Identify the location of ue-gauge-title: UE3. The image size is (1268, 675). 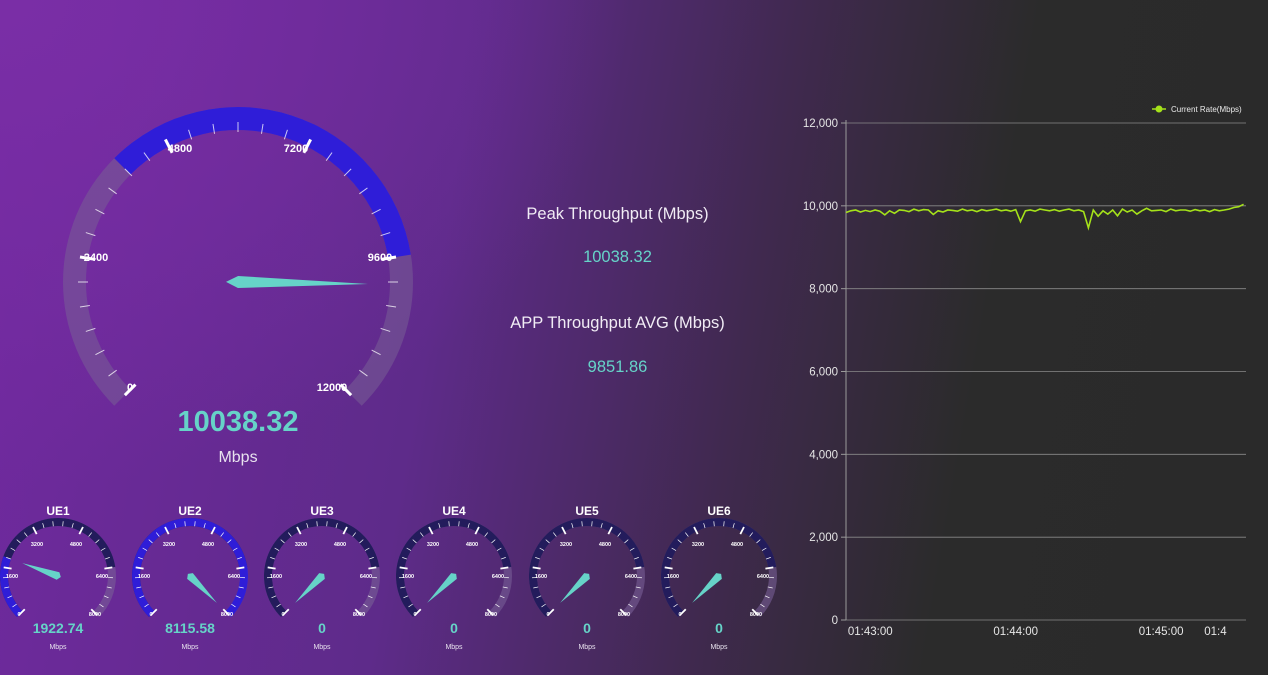
(322, 511).